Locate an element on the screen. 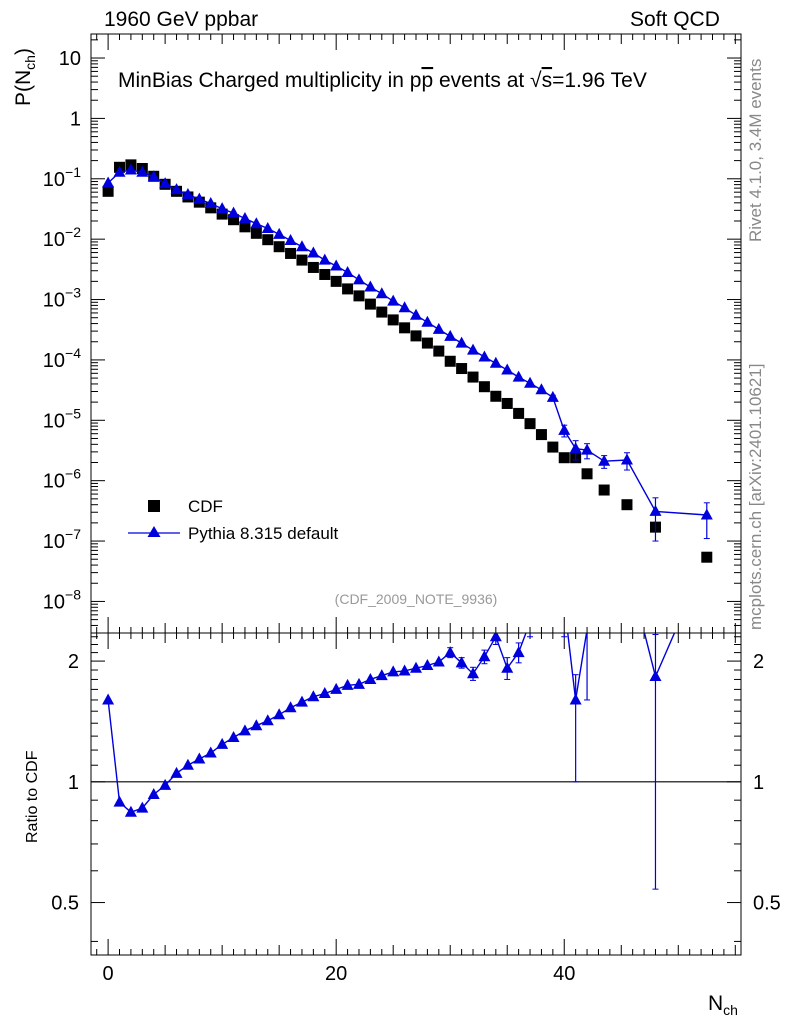 This screenshot has width=786, height=1024. header-left: 1960 GeV ppbar is located at coordinates (181, 19).